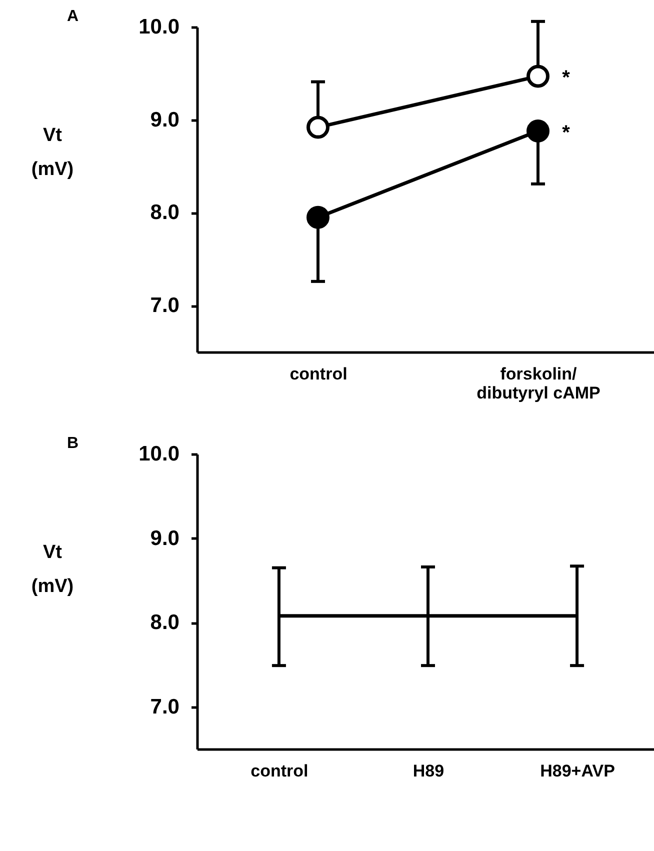 This screenshot has height=851, width=654. What do you see at coordinates (538, 383) in the screenshot?
I see `x-tick-label: forskolin/ dibutyryl cAMP` at bounding box center [538, 383].